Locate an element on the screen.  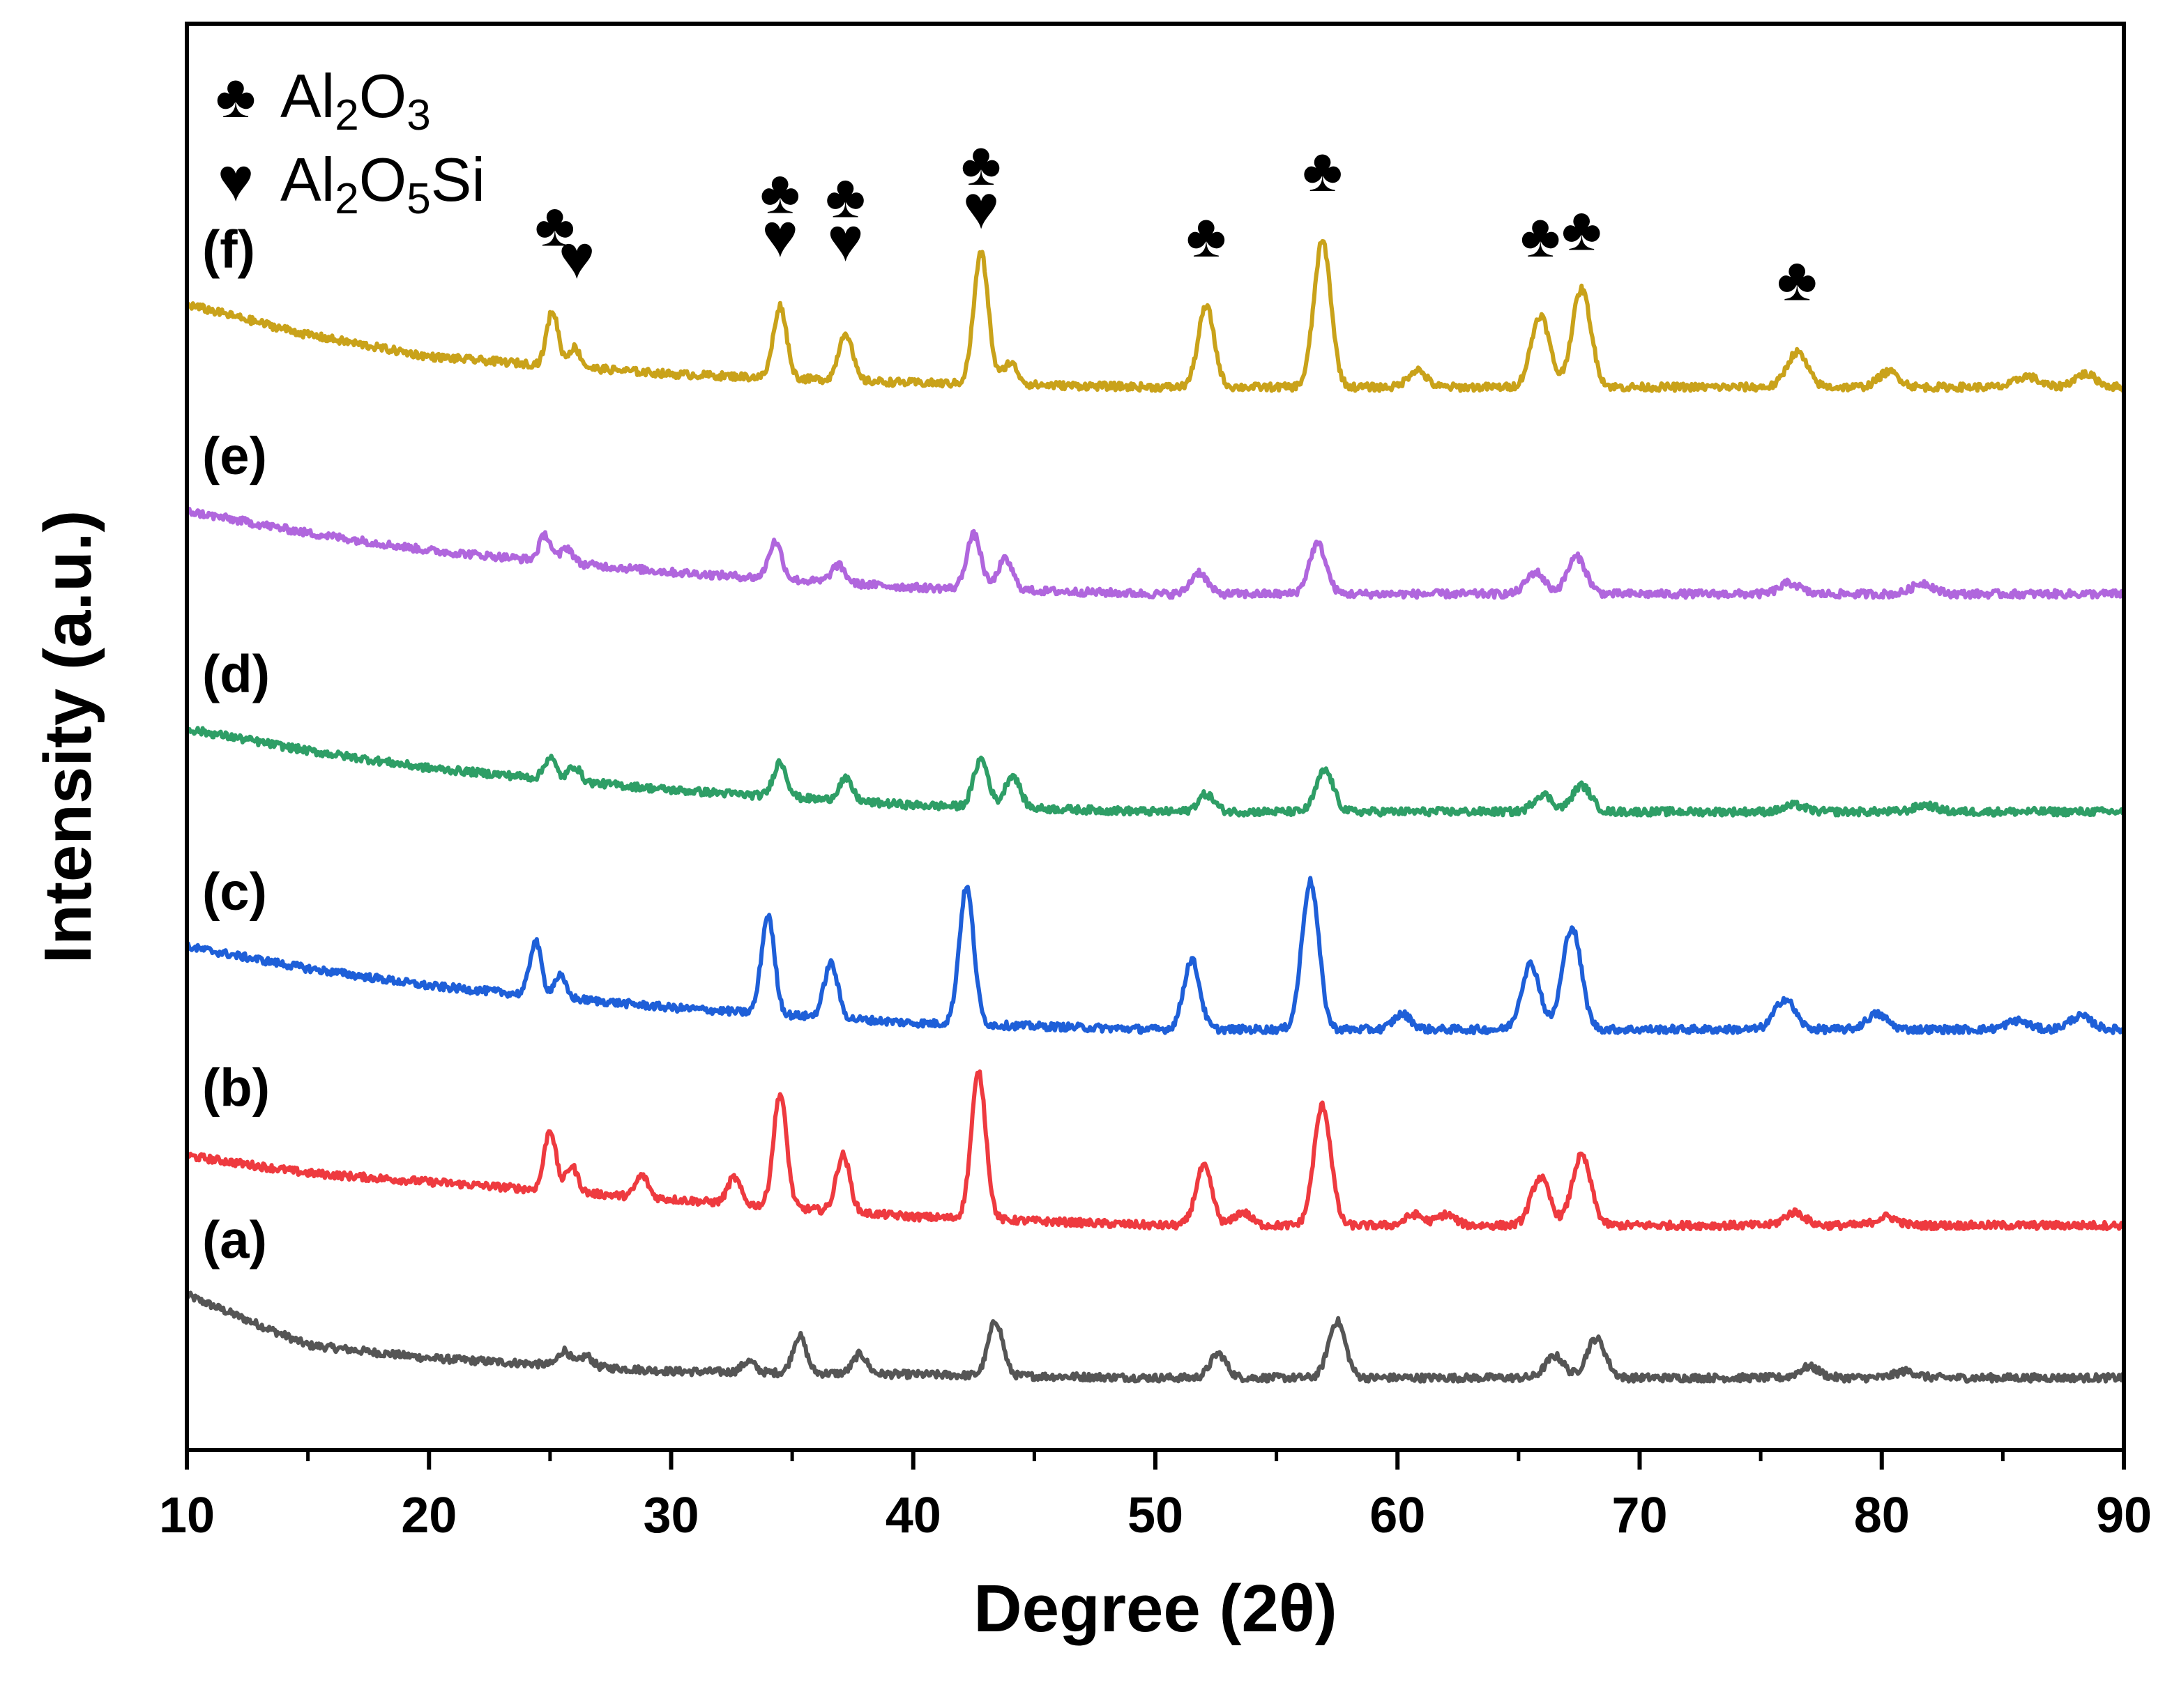
legend-symbol-1: ♥ is located at coordinates (236, 180).